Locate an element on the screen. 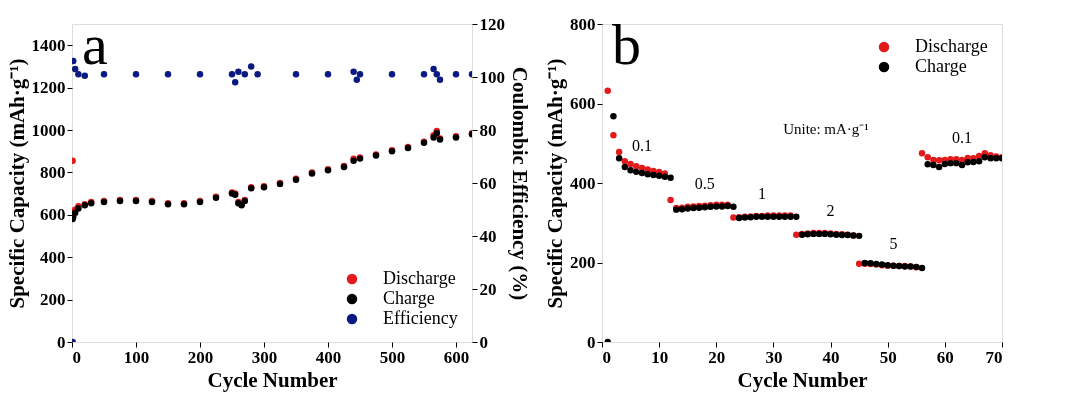 Image resolution: width=1075 pixels, height=418 pixels. x-tick-label: 600 is located at coordinates (456, 357).